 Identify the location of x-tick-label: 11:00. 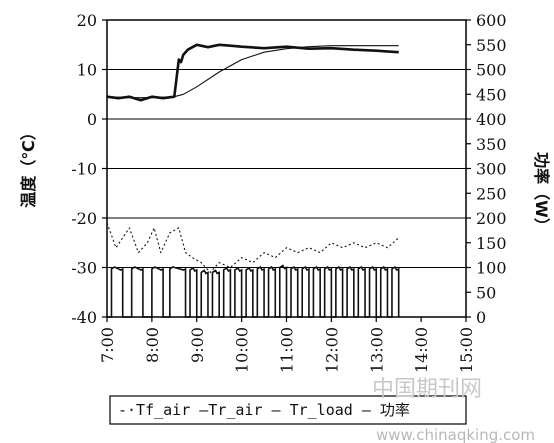
(287, 350).